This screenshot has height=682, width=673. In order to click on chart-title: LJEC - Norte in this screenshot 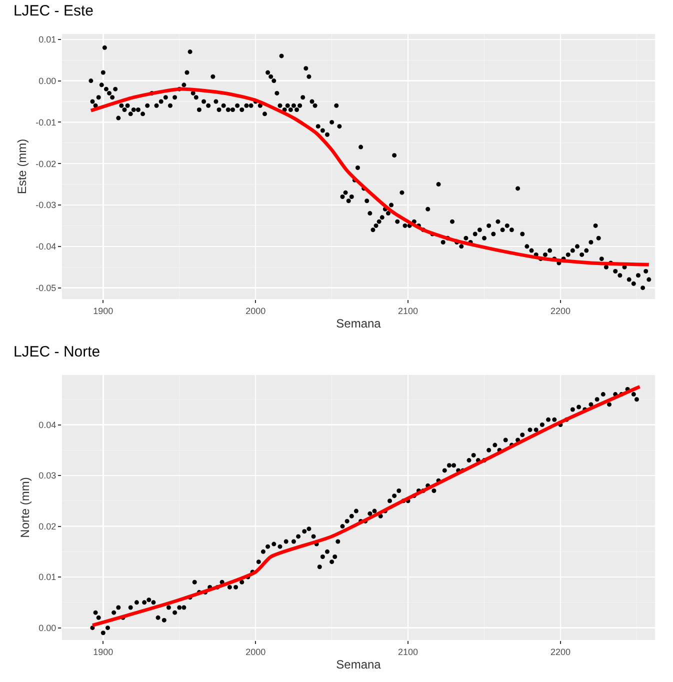, I will do `click(56, 352)`.